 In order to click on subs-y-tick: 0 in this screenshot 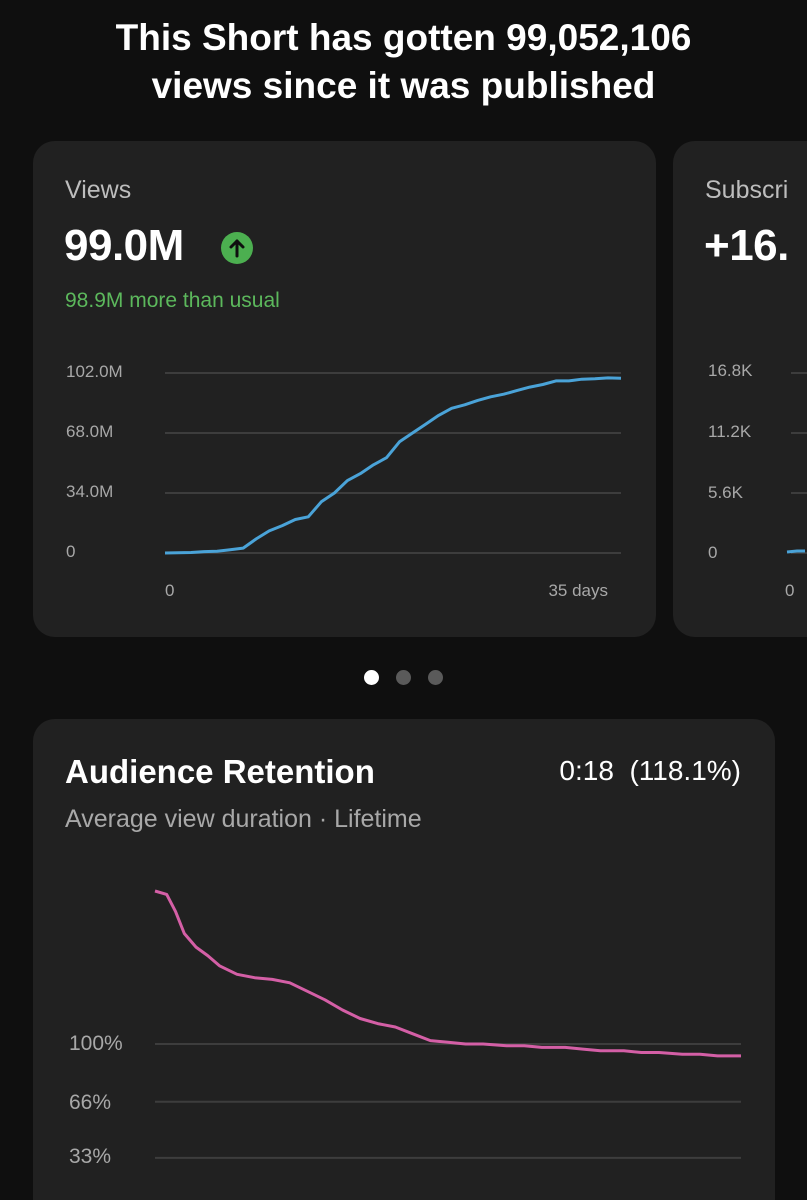, I will do `click(713, 552)`.